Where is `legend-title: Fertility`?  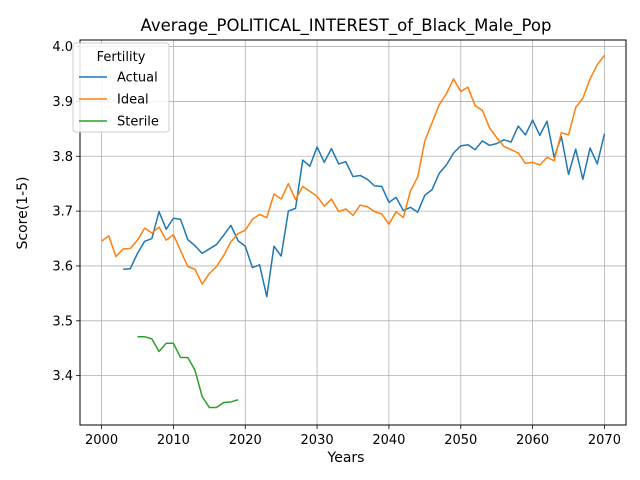
legend-title: Fertility is located at coordinates (121, 57).